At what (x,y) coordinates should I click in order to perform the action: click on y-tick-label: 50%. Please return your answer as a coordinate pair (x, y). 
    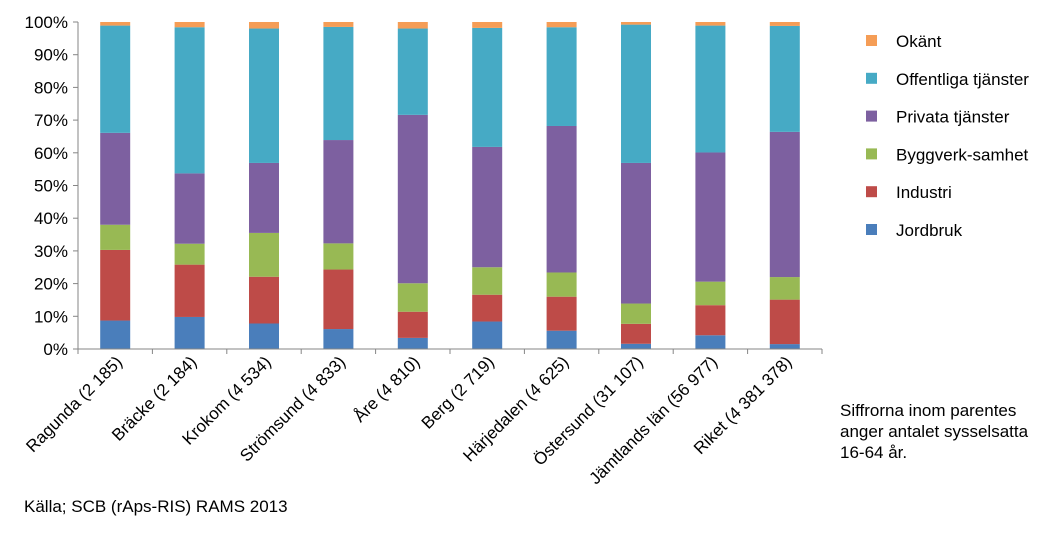
    Looking at the image, I should click on (51, 186).